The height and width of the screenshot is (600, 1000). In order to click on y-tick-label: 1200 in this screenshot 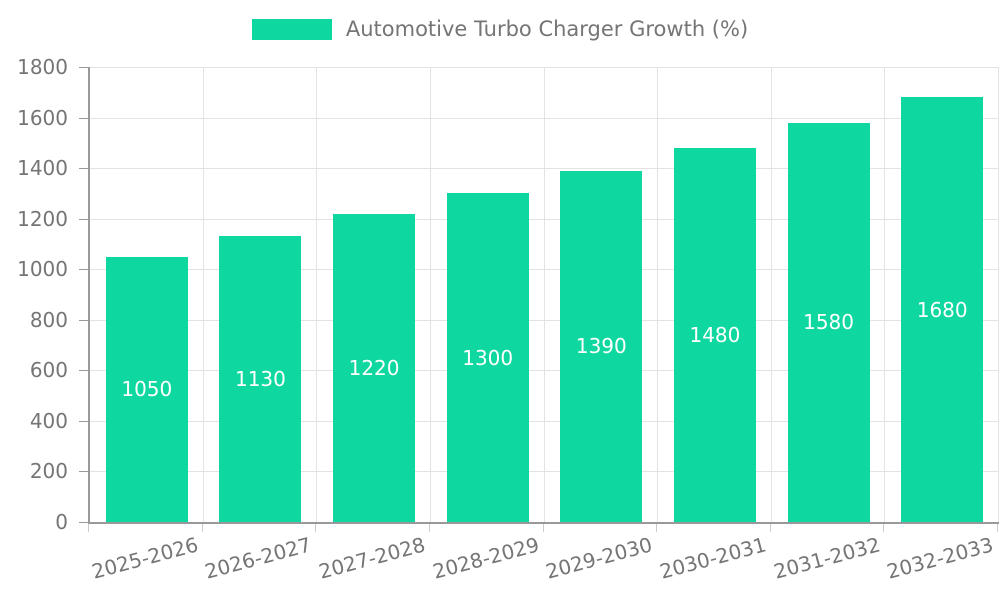, I will do `click(42, 218)`.